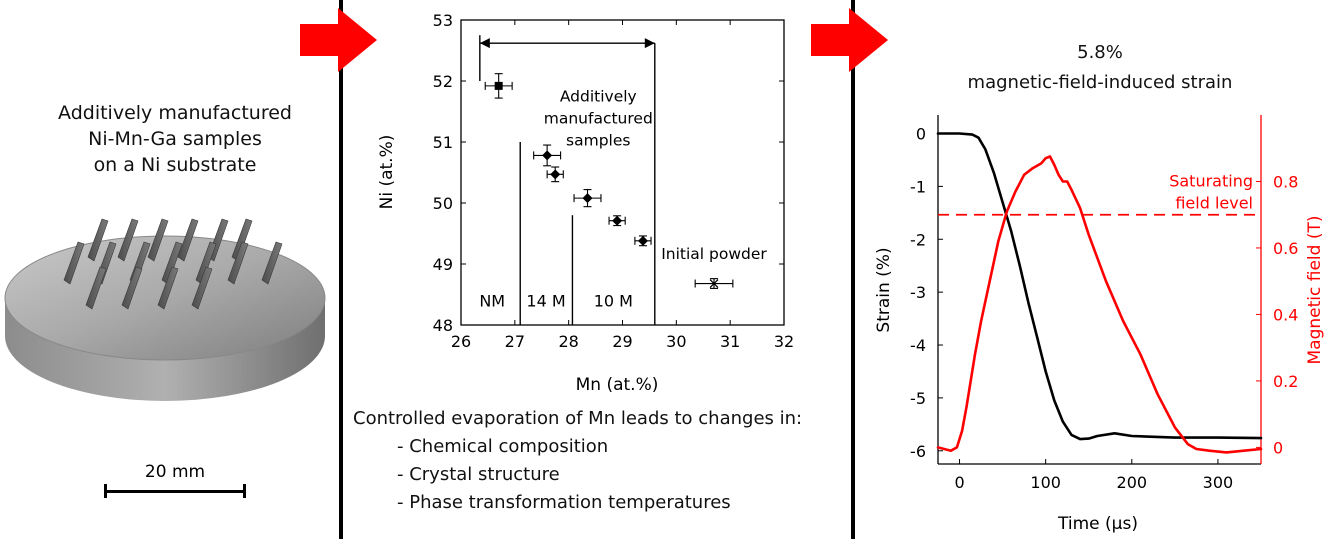 The width and height of the screenshot is (1333, 539). Describe the element at coordinates (443, 20) in the screenshot. I see `y-tick-label: 53` at that location.